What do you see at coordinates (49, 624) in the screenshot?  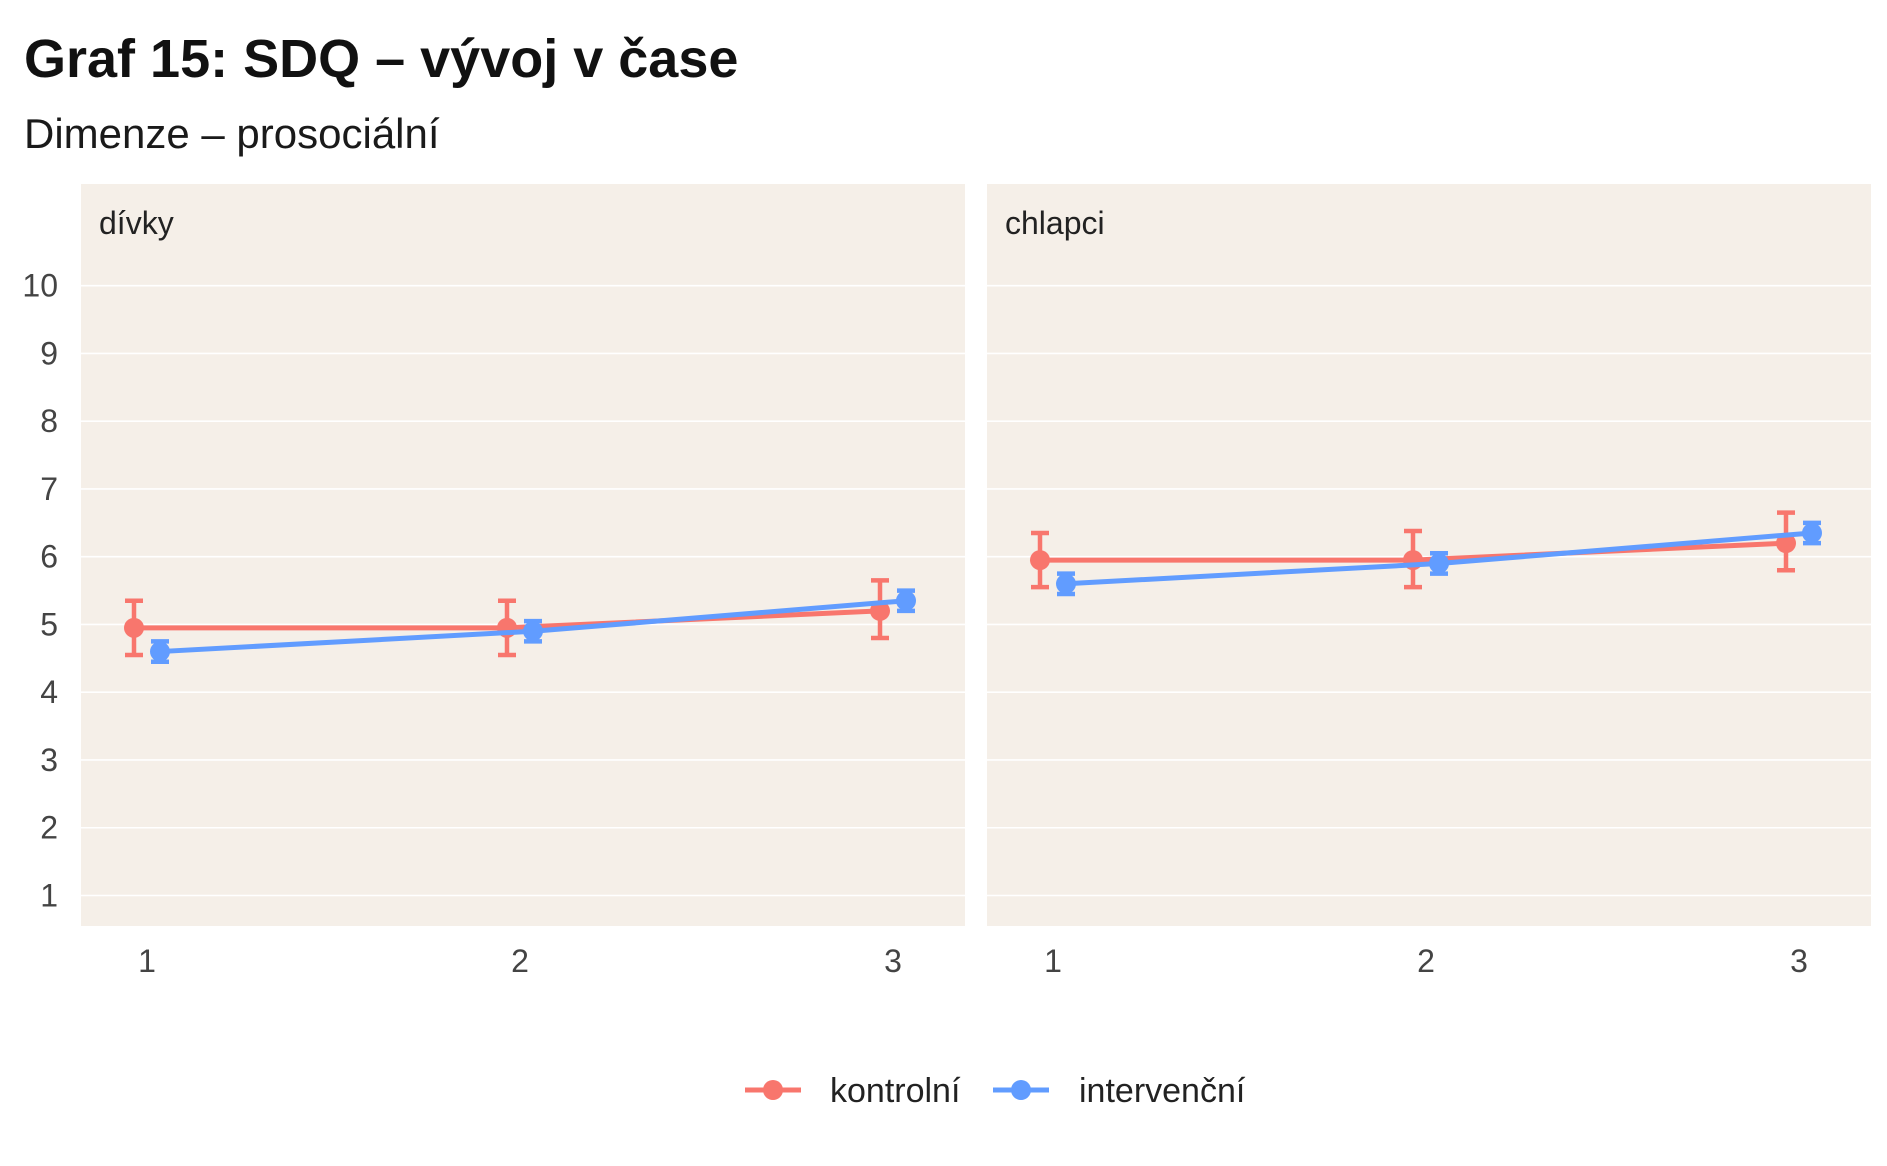 I see `y-tick-label: 5` at bounding box center [49, 624].